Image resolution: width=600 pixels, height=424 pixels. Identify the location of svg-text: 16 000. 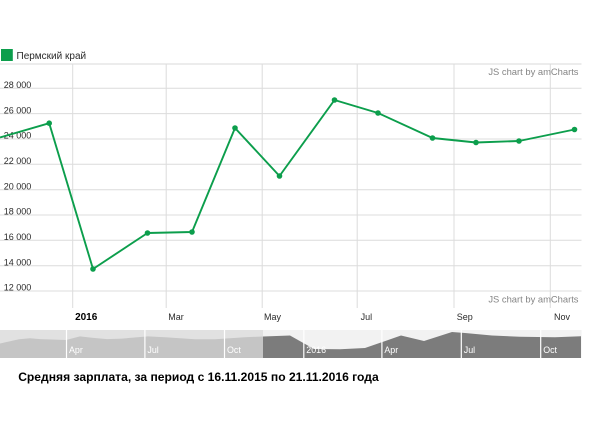
(18, 237).